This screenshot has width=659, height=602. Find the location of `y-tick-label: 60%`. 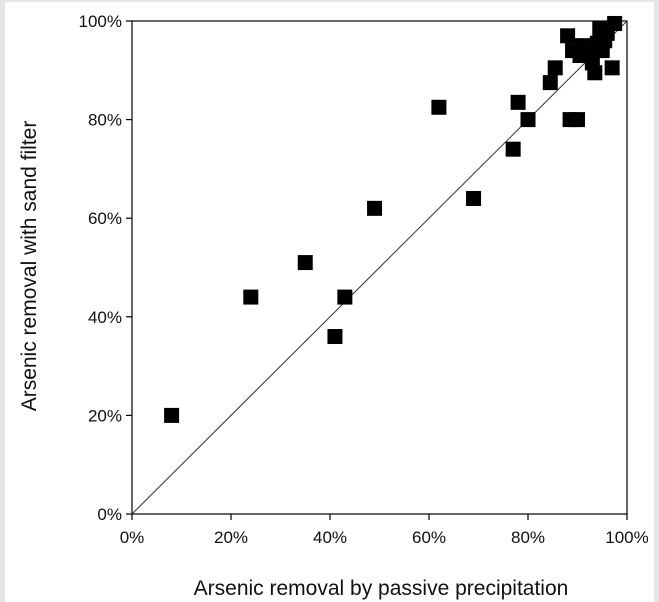

y-tick-label: 60% is located at coordinates (105, 218).